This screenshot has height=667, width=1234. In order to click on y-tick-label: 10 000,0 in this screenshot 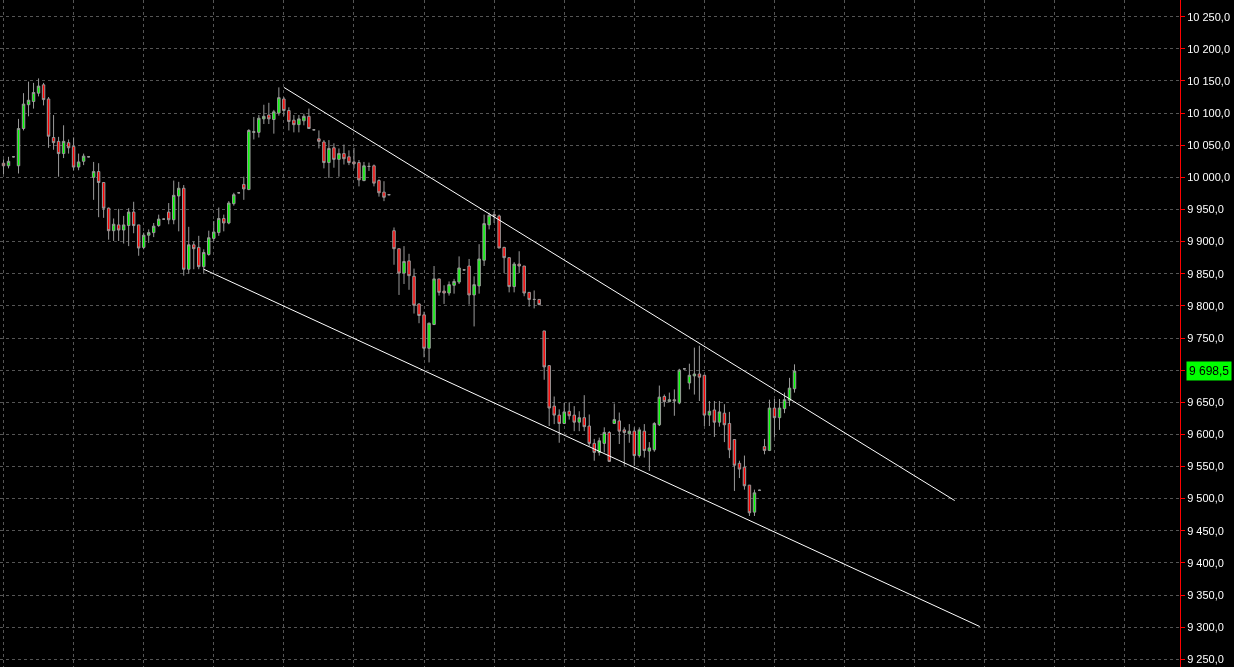, I will do `click(1209, 177)`.